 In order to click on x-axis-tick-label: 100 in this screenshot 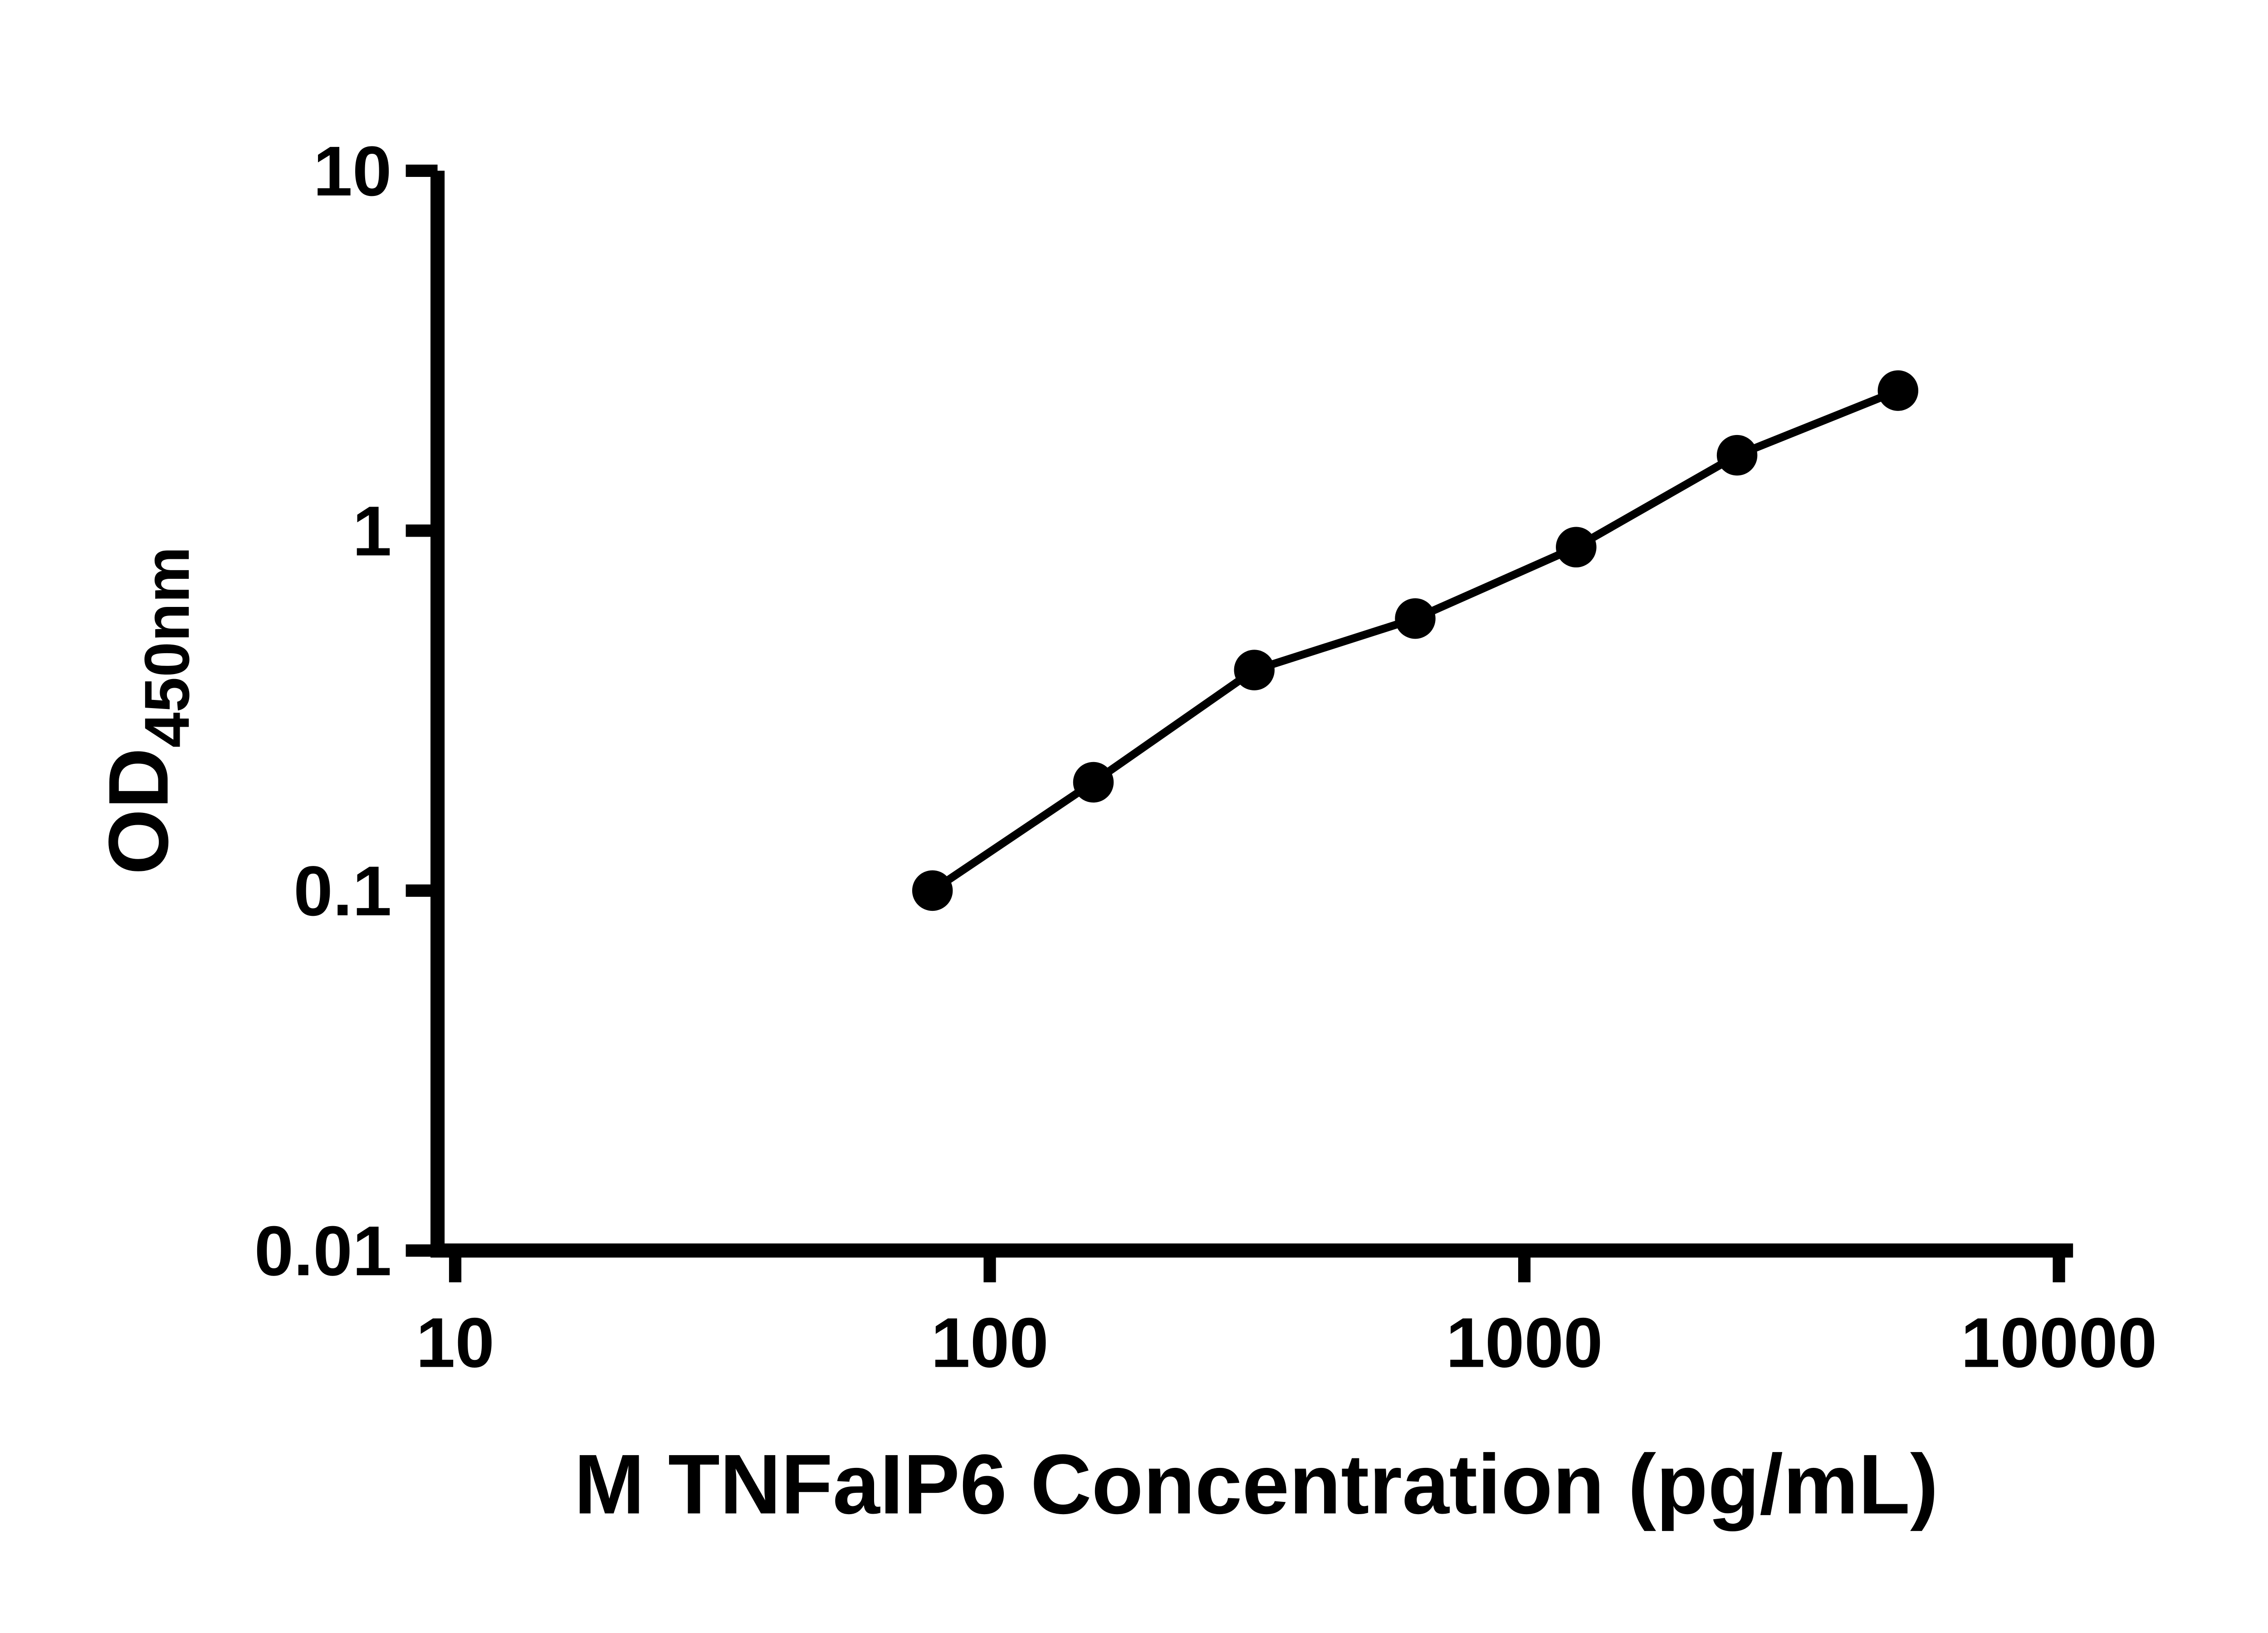, I will do `click(990, 1342)`.